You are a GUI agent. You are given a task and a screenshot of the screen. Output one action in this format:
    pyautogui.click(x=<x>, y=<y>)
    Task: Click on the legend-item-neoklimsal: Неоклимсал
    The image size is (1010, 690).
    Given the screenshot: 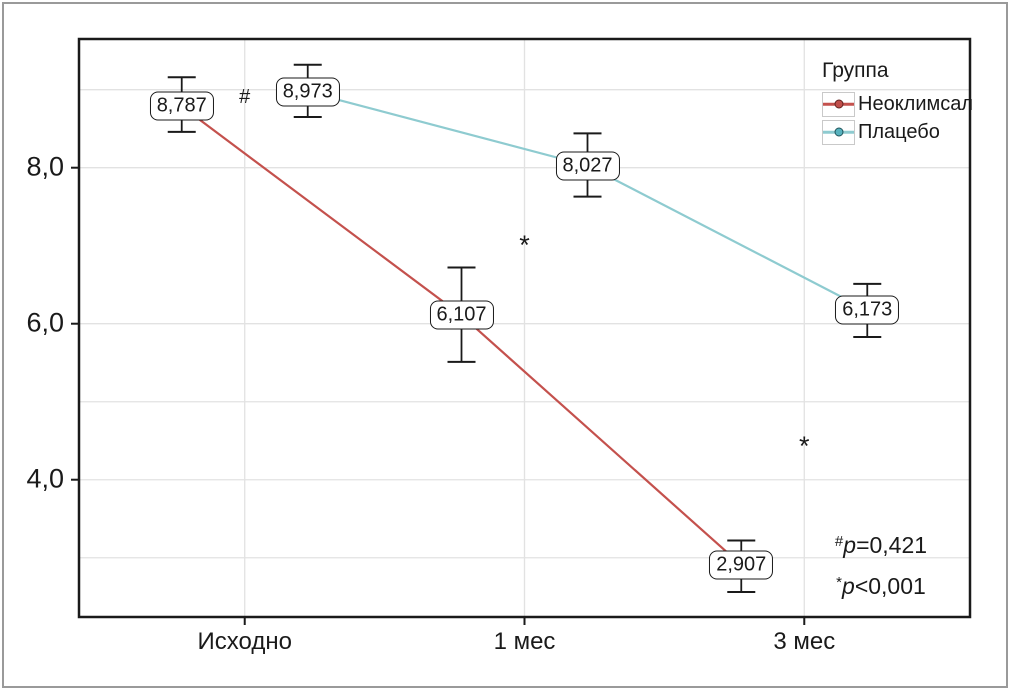 What is the action you would take?
    pyautogui.click(x=898, y=104)
    